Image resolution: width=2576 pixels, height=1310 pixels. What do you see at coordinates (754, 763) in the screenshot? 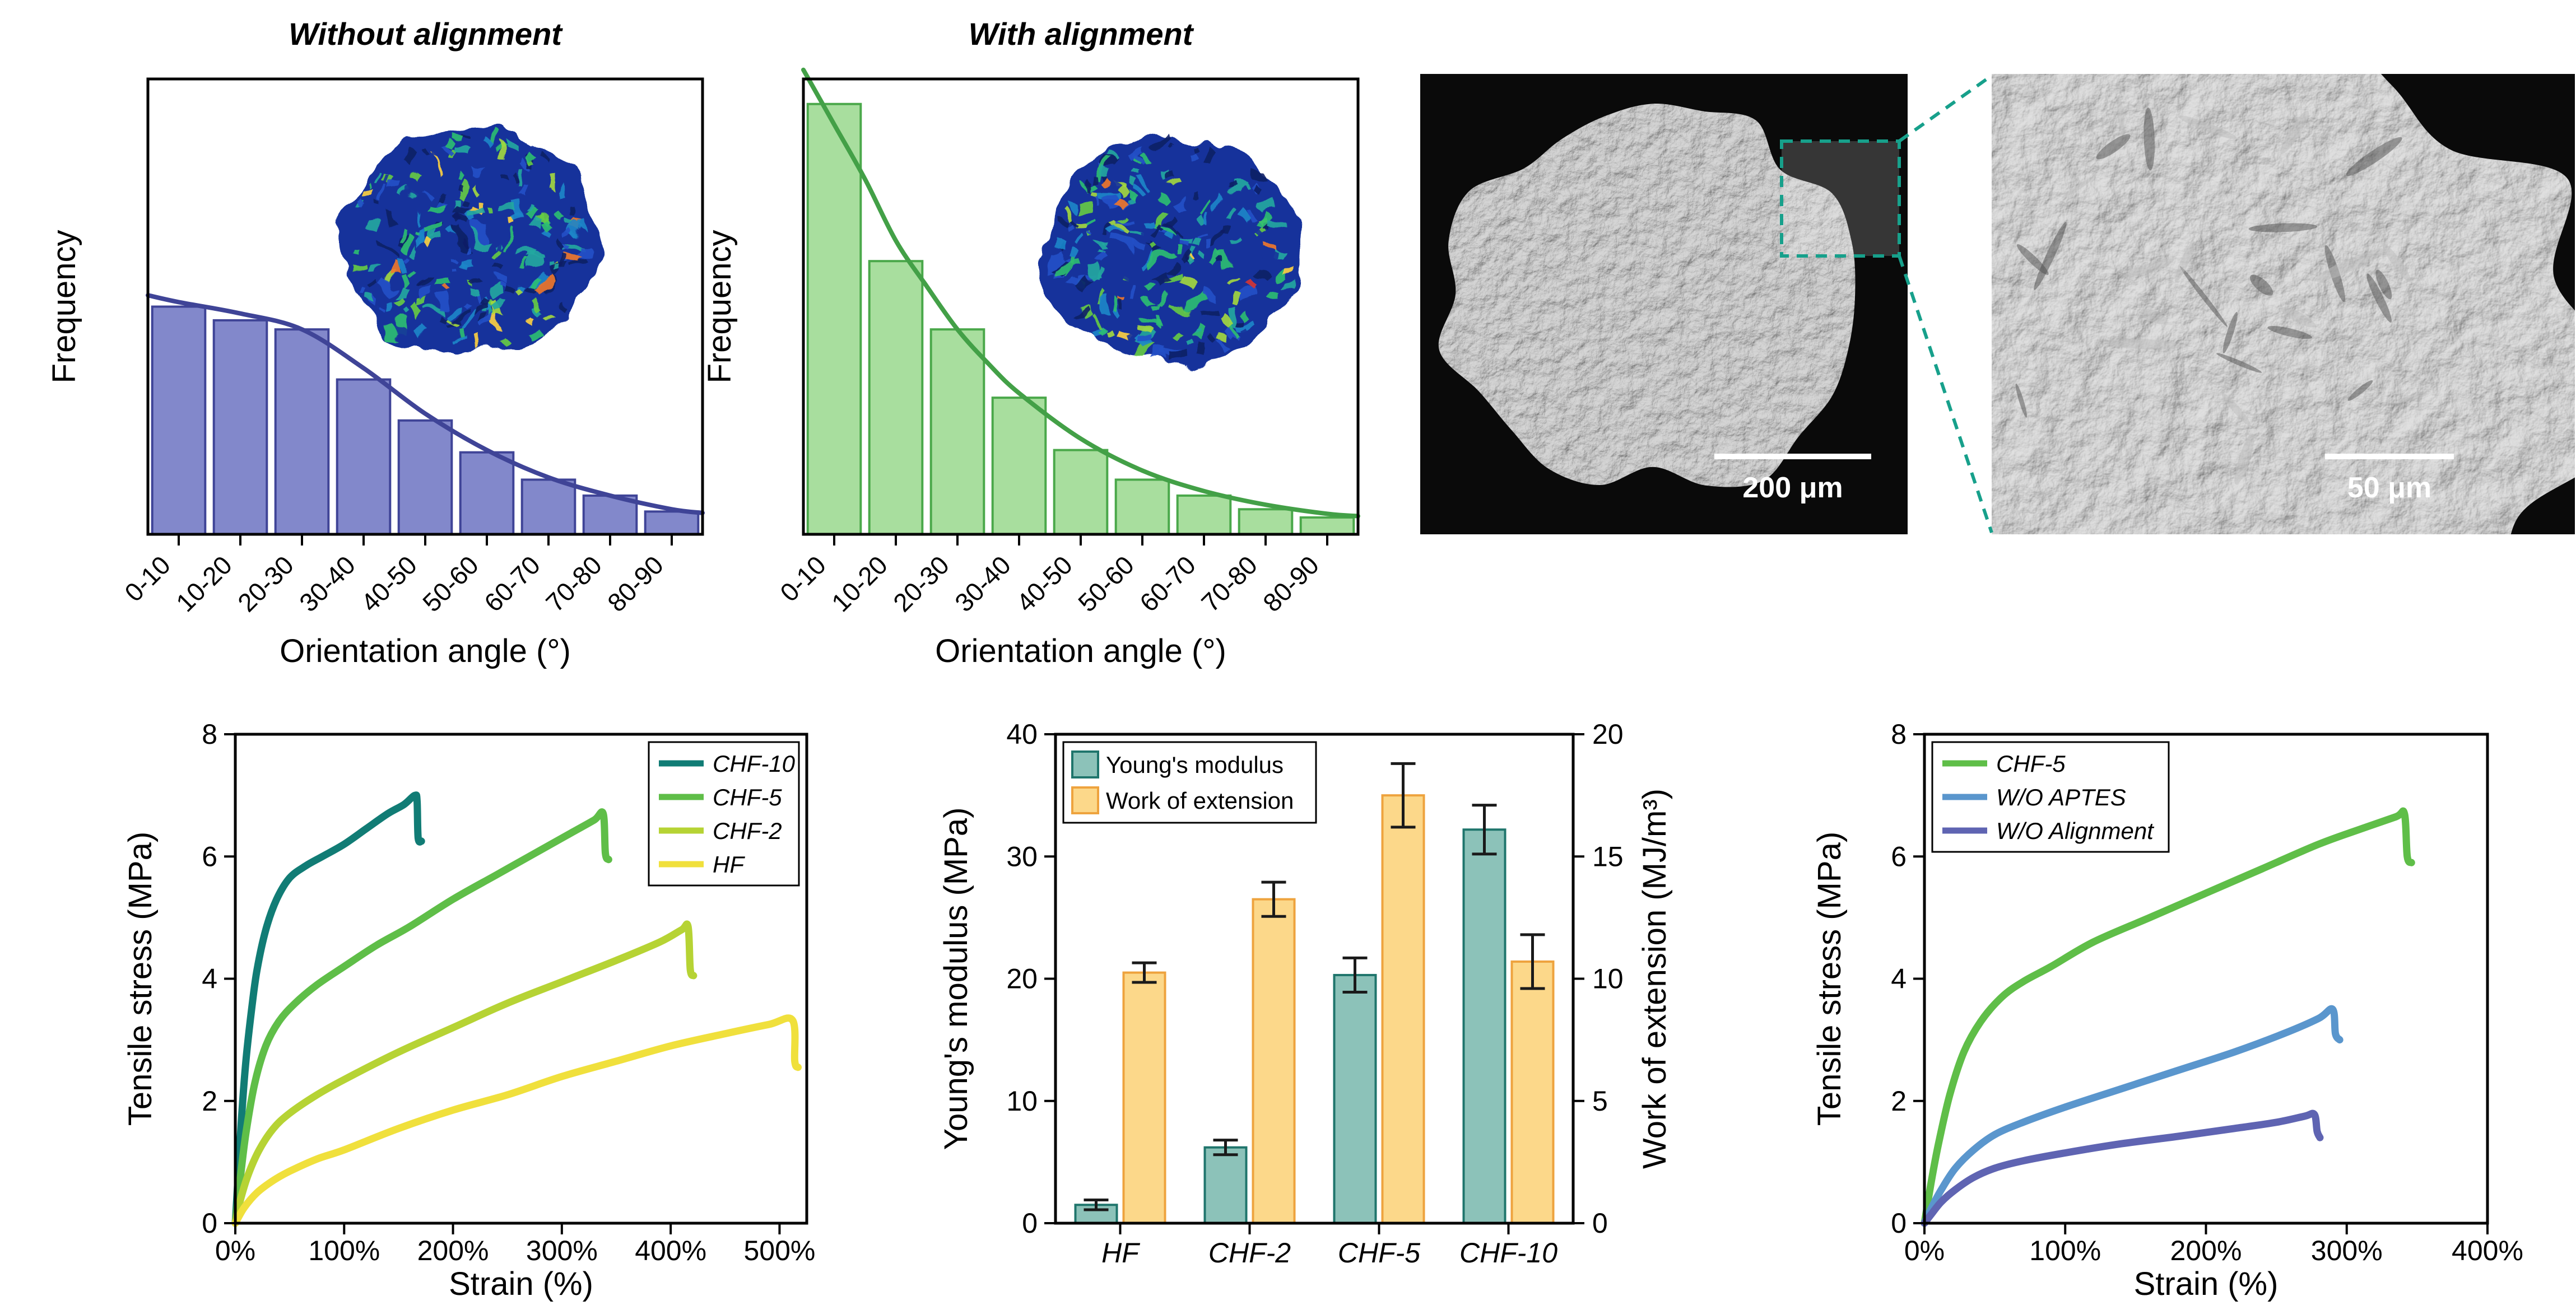
I see `legend-label: CHF-10` at bounding box center [754, 763].